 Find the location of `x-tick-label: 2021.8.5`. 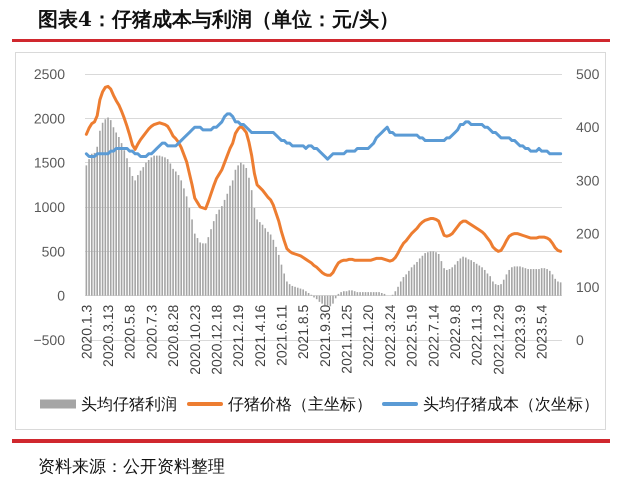

x-tick-label: 2021.8.5 is located at coordinates (303, 332).